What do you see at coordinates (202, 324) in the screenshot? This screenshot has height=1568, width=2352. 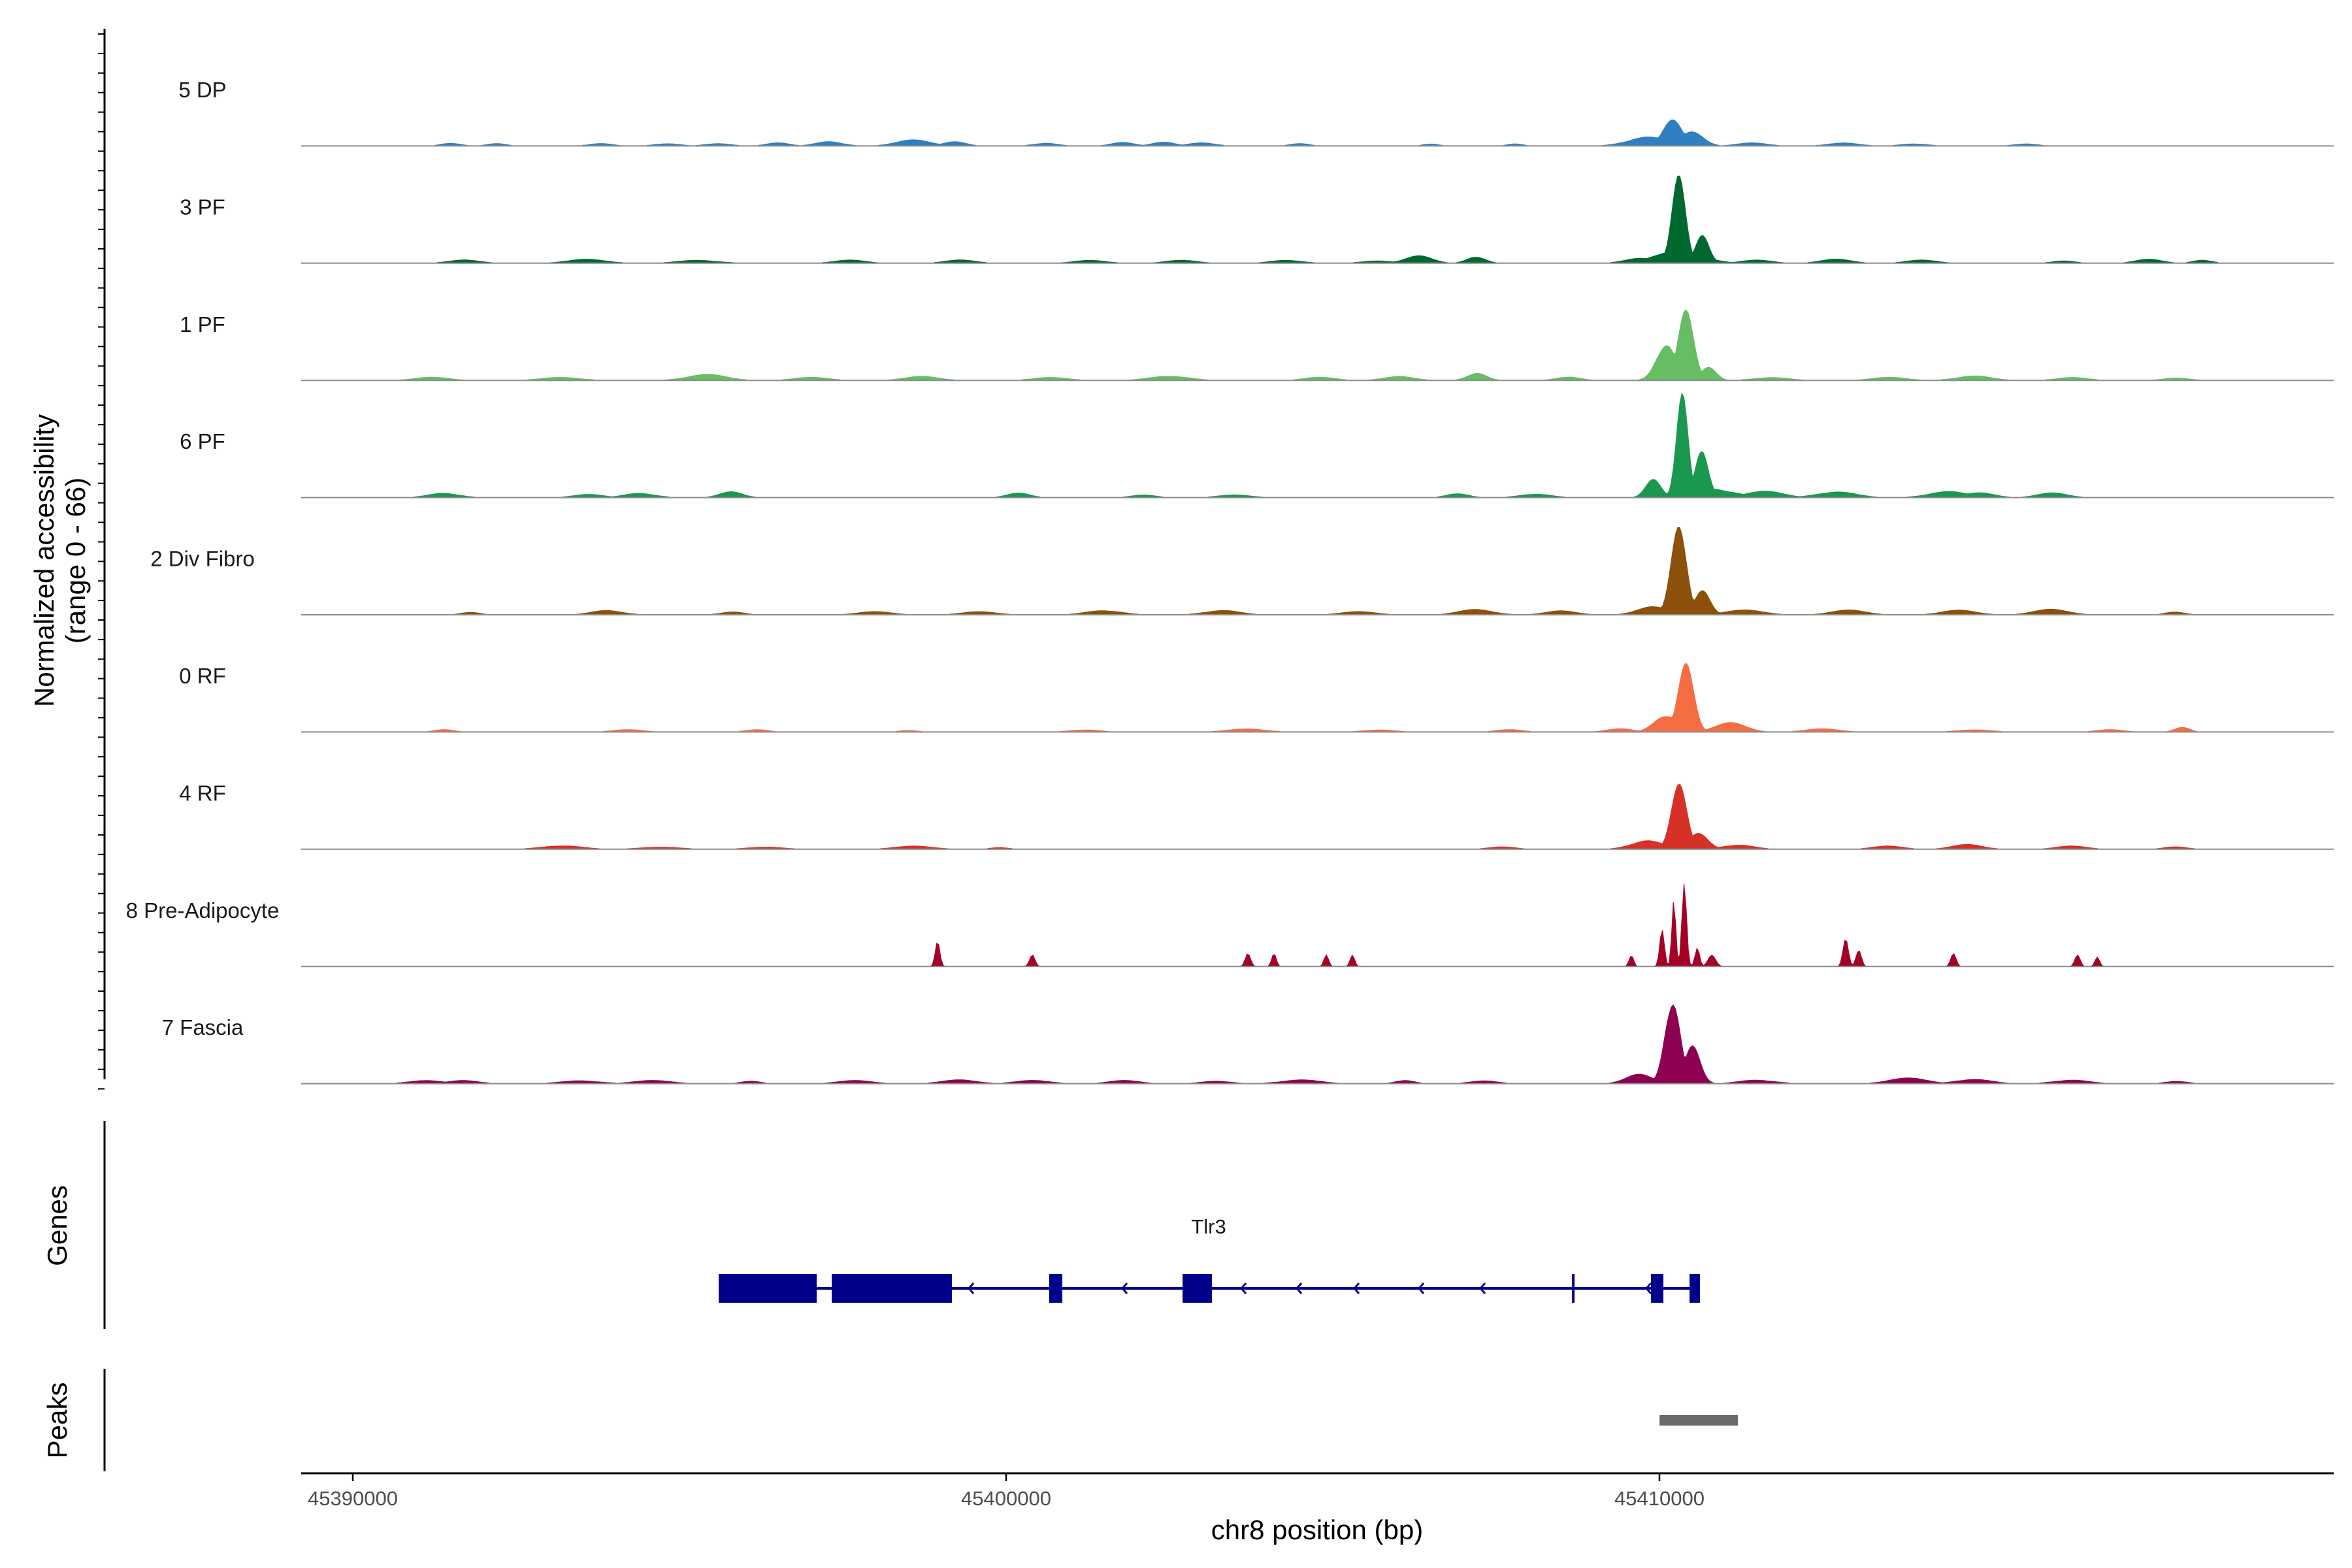 I see `track-label: 1 PF` at bounding box center [202, 324].